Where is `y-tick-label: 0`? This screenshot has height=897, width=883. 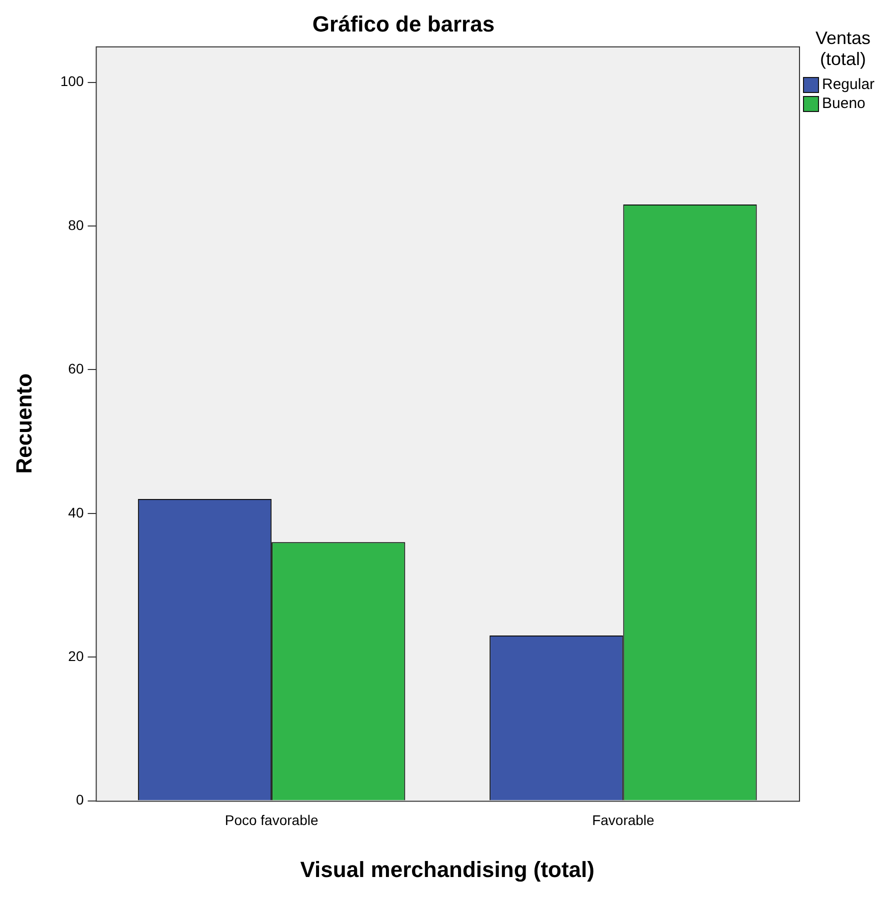 y-tick-label: 0 is located at coordinates (80, 800).